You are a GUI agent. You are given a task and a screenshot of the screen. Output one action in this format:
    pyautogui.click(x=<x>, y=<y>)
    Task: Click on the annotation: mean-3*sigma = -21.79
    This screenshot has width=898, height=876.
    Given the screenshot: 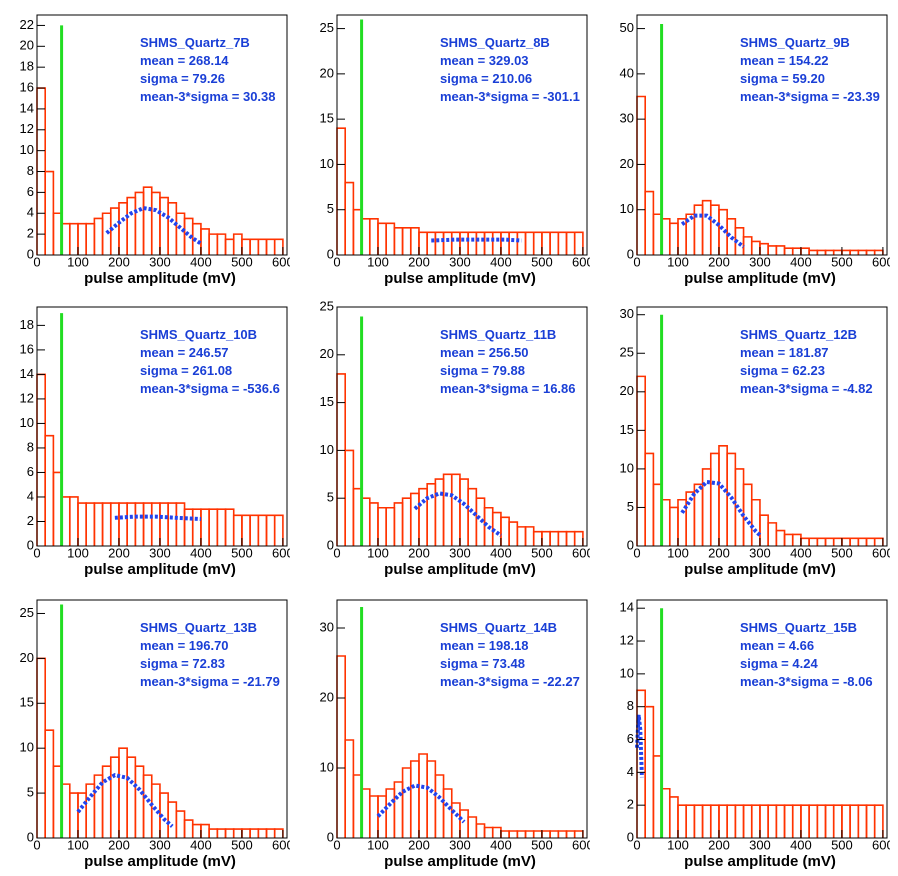 What is the action you would take?
    pyautogui.click(x=210, y=681)
    